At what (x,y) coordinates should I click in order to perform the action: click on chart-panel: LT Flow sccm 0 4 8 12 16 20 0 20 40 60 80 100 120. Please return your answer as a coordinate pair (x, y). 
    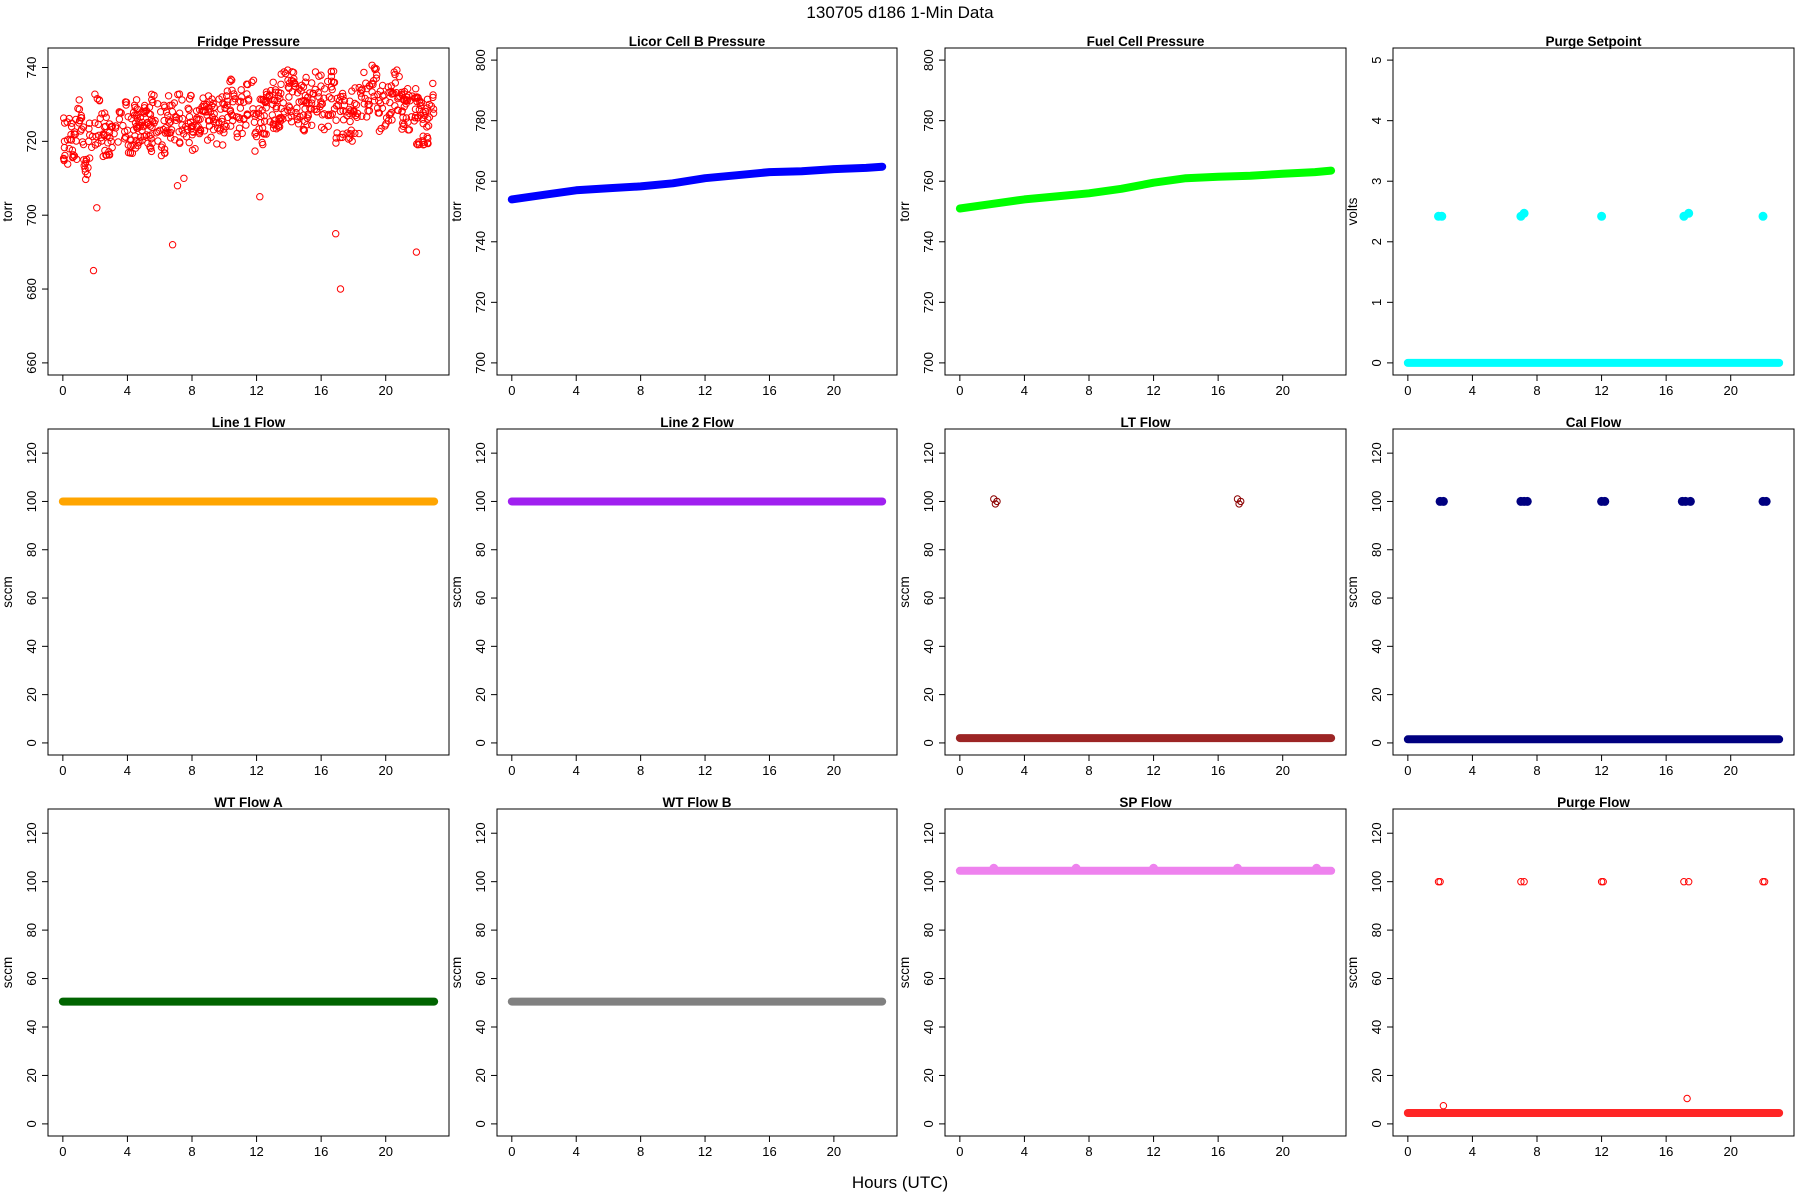
    Looking at the image, I should click on (1122, 596).